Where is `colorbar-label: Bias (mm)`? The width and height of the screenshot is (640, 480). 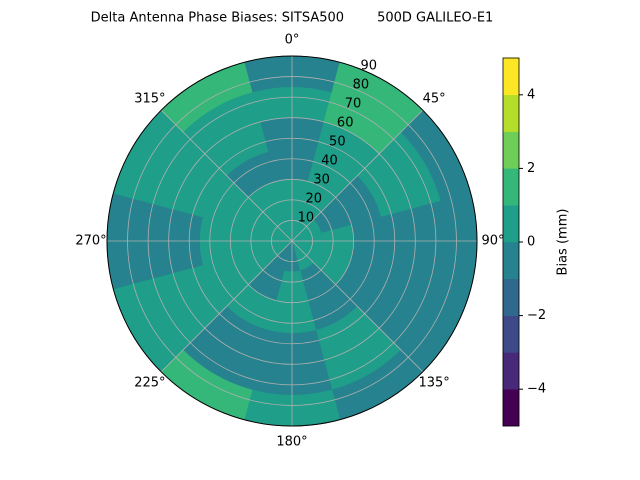 colorbar-label: Bias (mm) is located at coordinates (563, 242).